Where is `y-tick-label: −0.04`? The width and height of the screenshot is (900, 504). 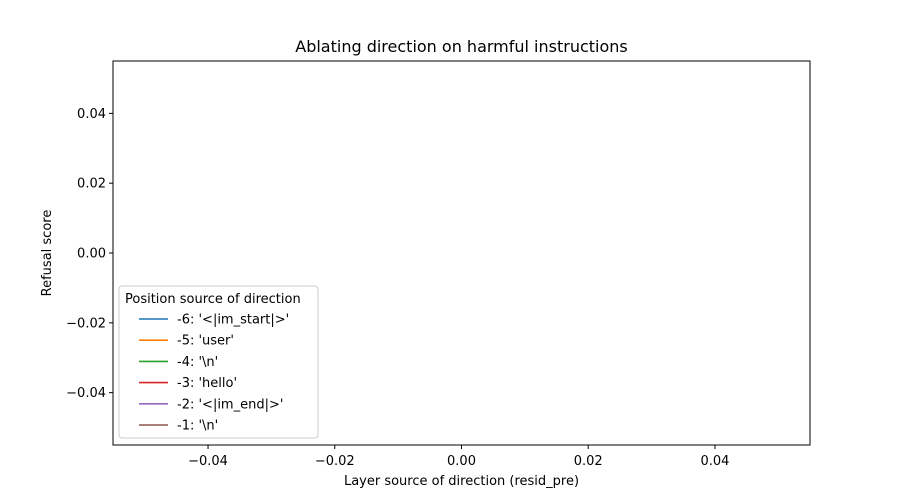
y-tick-label: −0.04 is located at coordinates (86, 393).